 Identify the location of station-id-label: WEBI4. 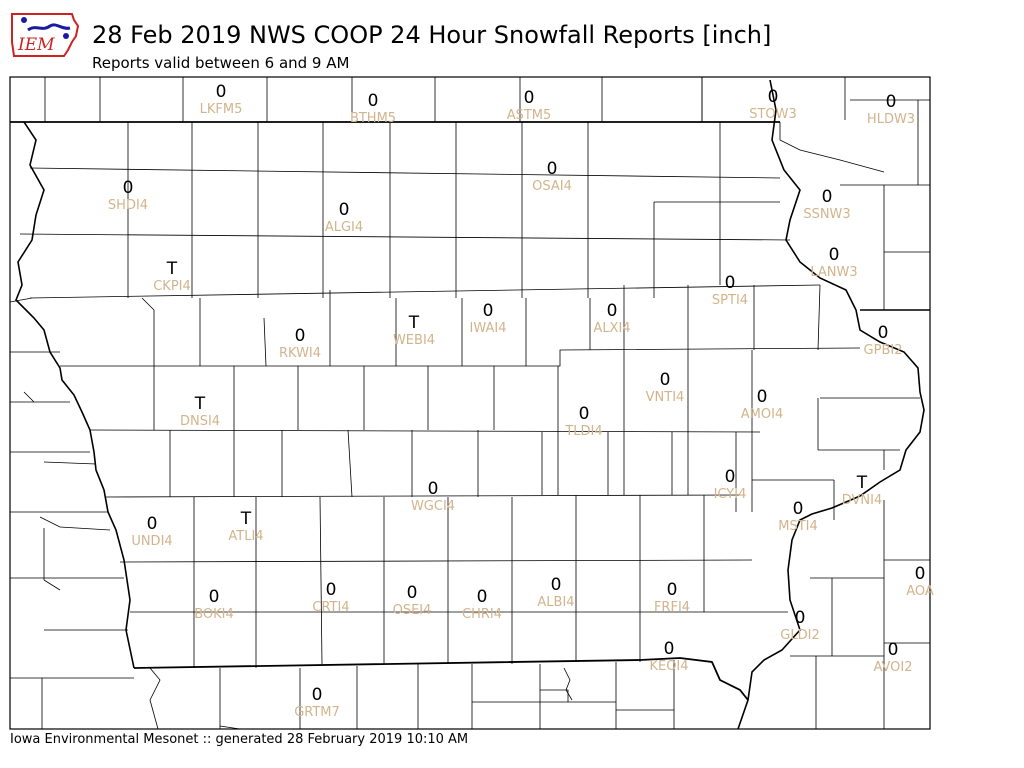
(414, 340).